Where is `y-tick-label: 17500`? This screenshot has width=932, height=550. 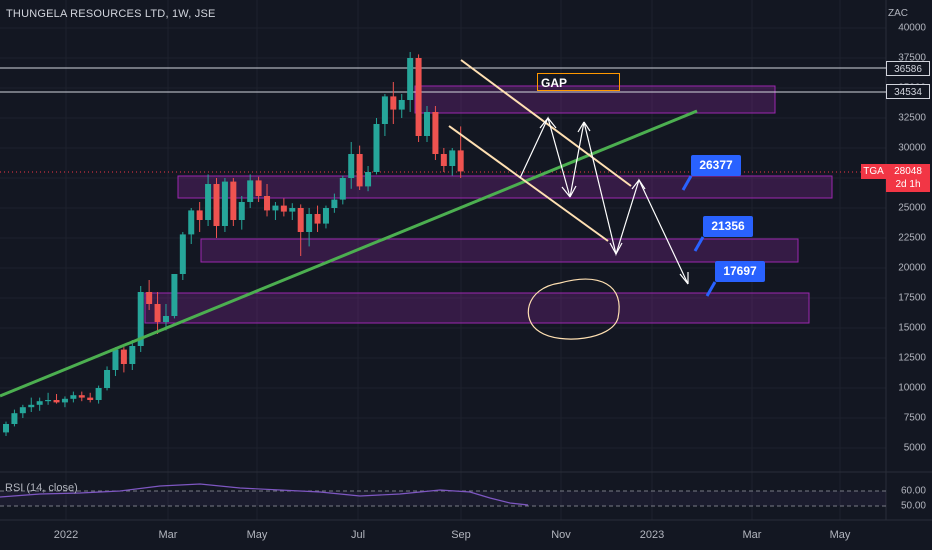 y-tick-label: 17500 is located at coordinates (912, 298).